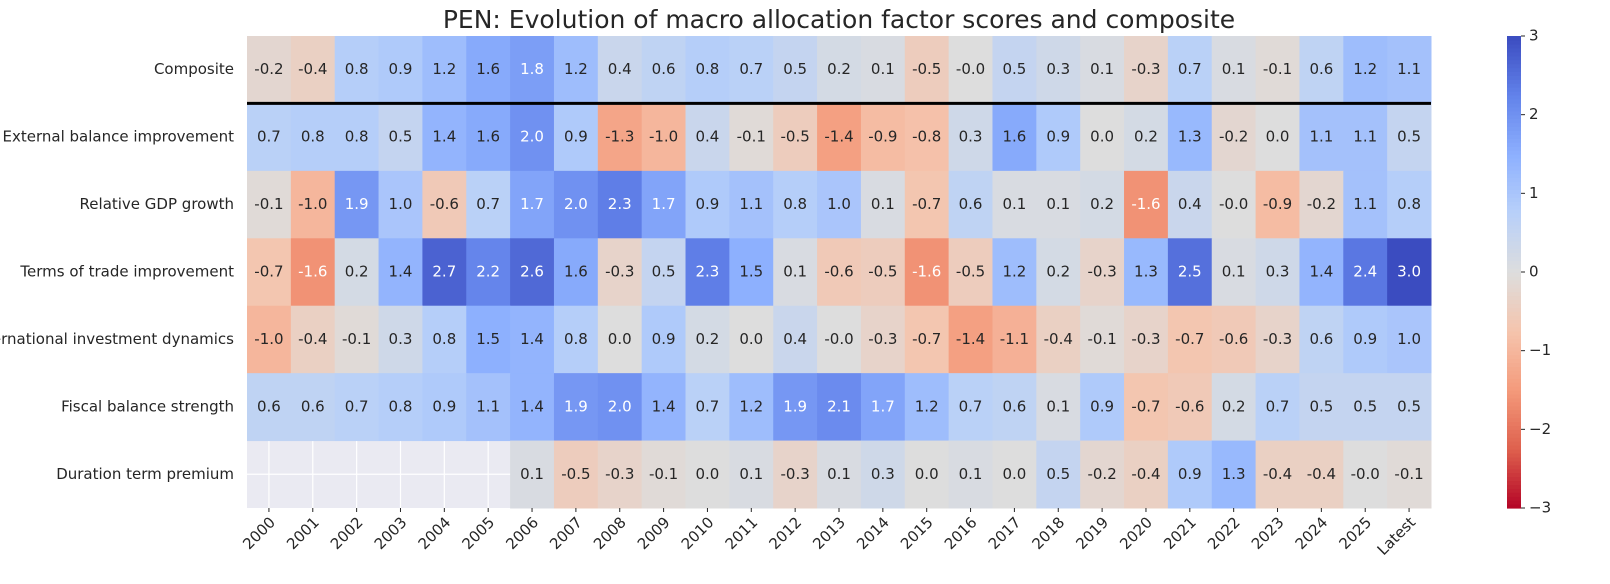 The width and height of the screenshot is (1610, 584). Describe the element at coordinates (926, 137) in the screenshot. I see `cell-label: -0.8` at that location.